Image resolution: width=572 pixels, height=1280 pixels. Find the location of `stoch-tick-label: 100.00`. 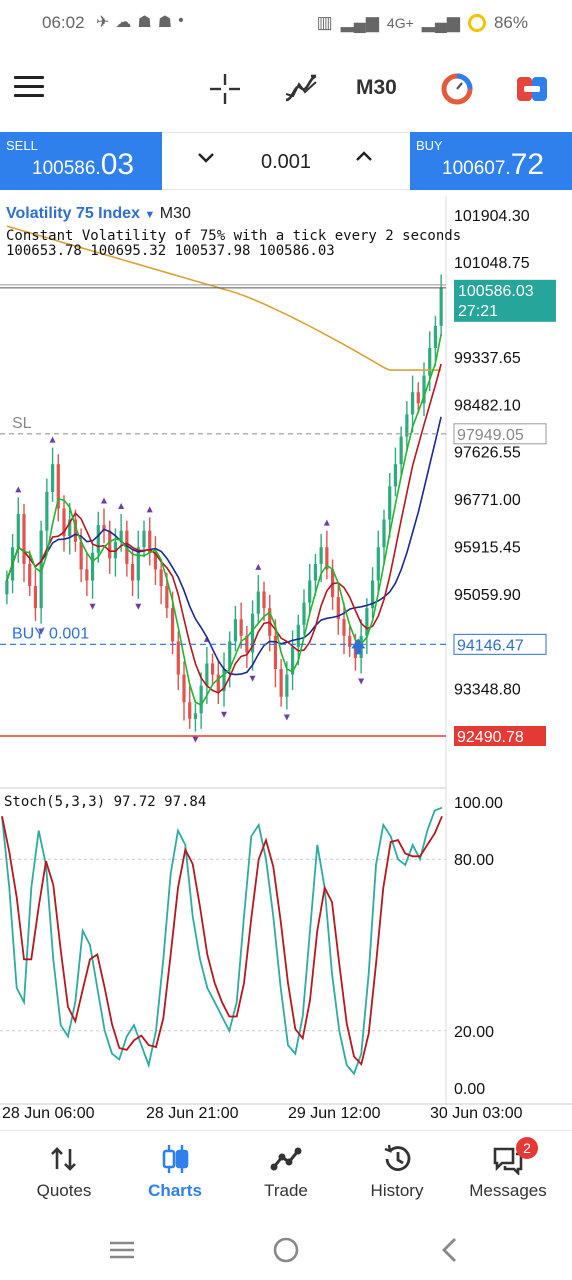

stoch-tick-label: 100.00 is located at coordinates (478, 803).